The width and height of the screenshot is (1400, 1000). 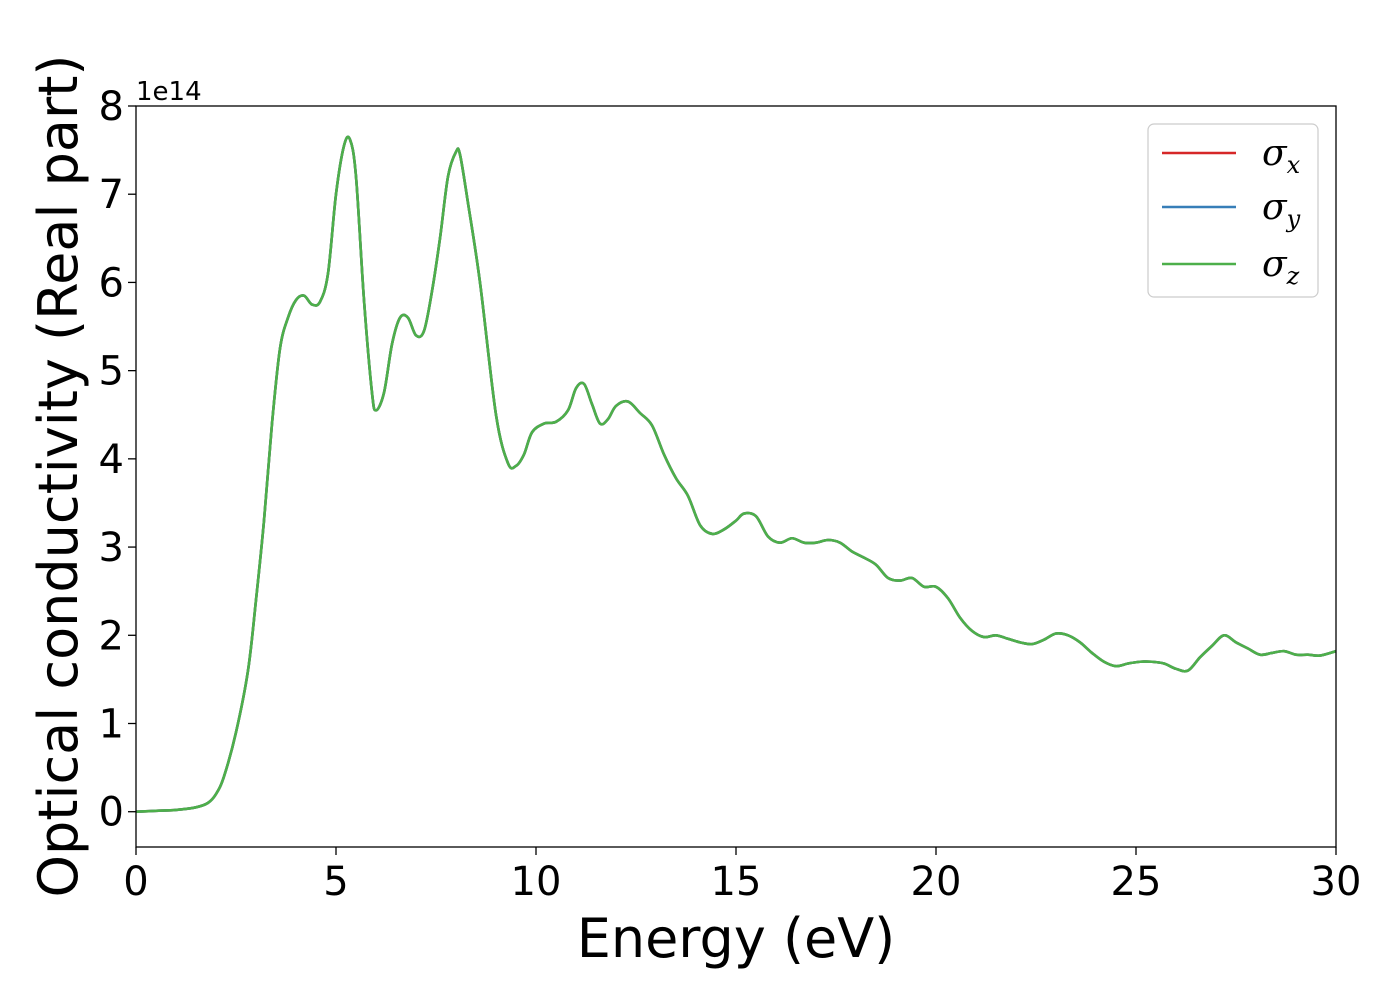 What do you see at coordinates (111, 813) in the screenshot?
I see `y-tick-label: 0` at bounding box center [111, 813].